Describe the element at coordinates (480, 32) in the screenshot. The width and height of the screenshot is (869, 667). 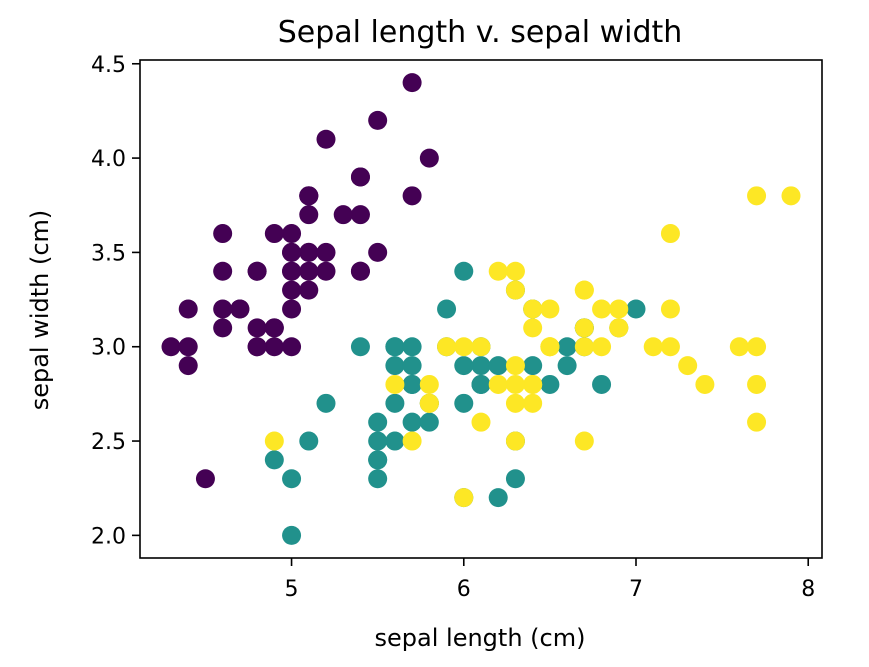
I see `chart-title: Sepal length v. sepal width` at that location.